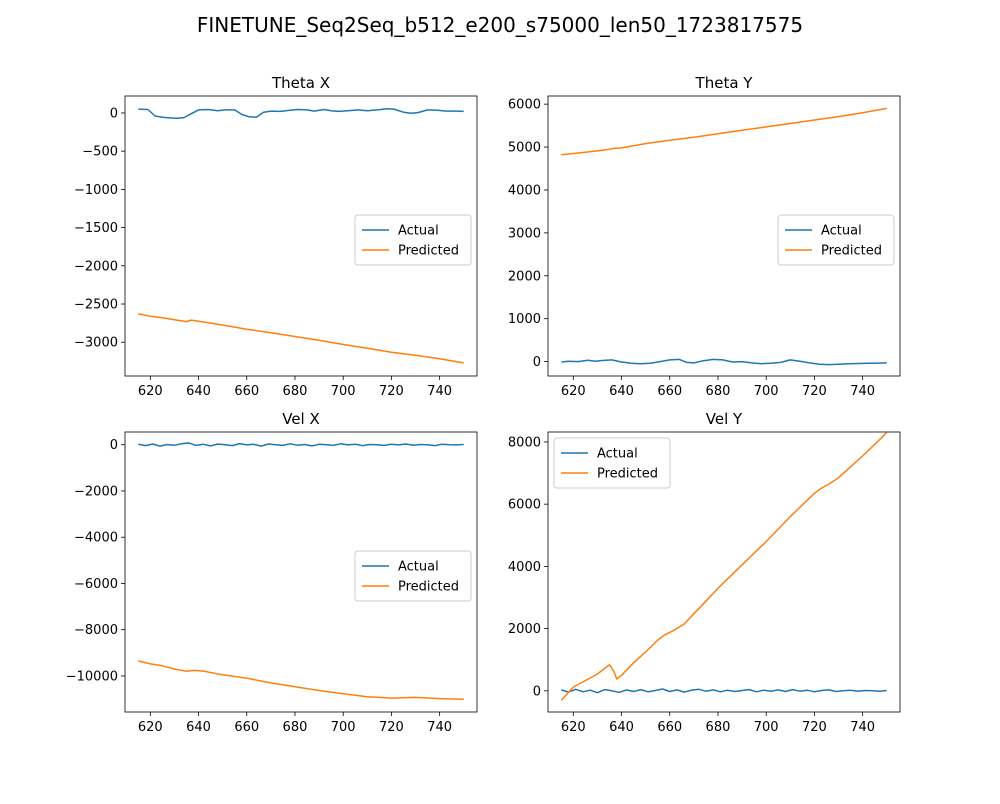 The height and width of the screenshot is (804, 1000). Describe the element at coordinates (92, 676) in the screenshot. I see `y-tick-label: −10000` at that location.